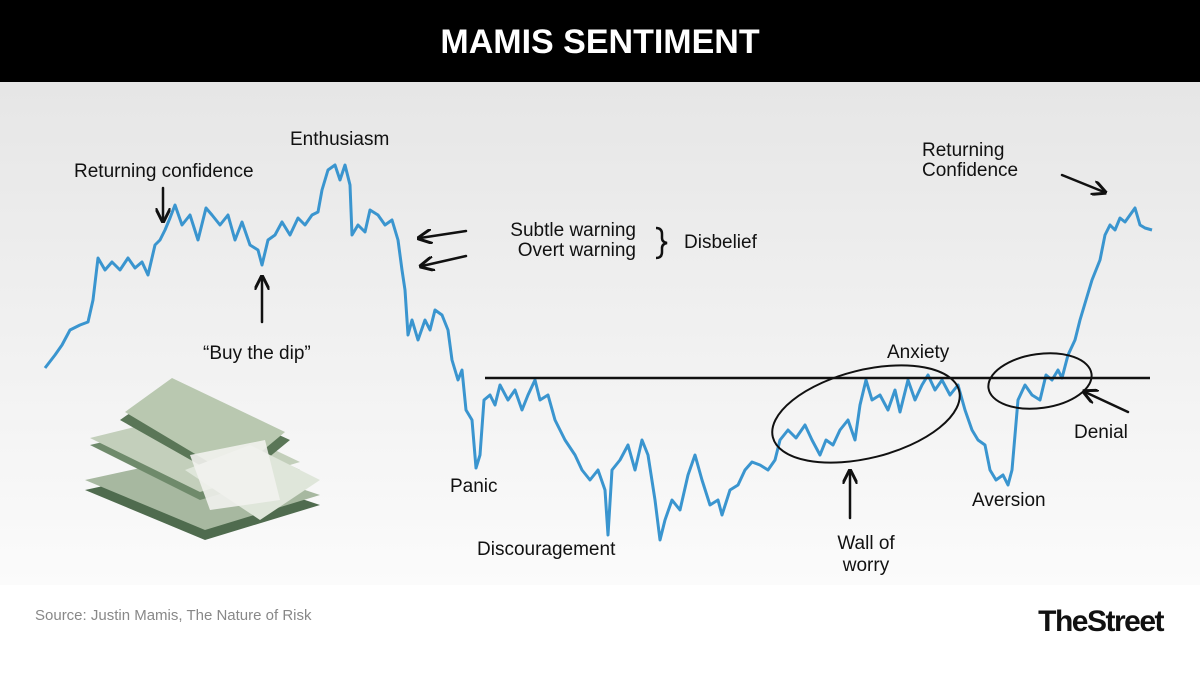 The width and height of the screenshot is (1200, 676). I want to click on title: MAMIS SENTIMENT, so click(599, 42).